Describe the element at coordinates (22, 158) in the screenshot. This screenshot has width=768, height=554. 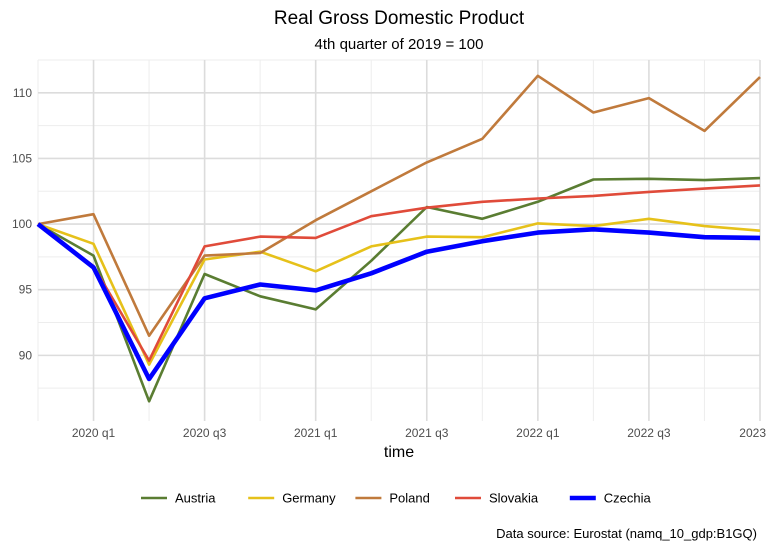
I see `y-tick-label: 105` at that location.